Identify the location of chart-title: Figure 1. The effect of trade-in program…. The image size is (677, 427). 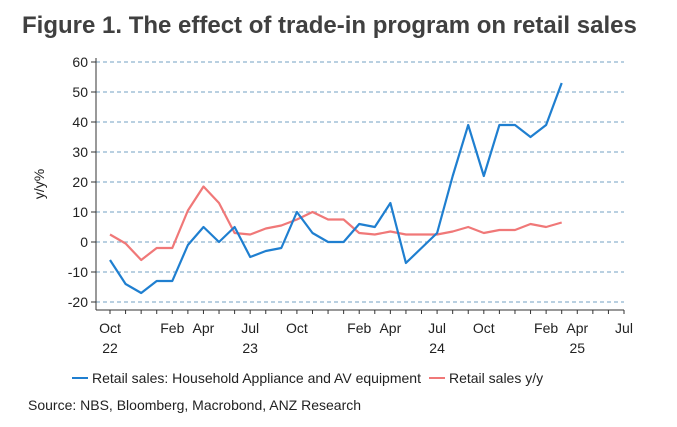
(329, 25).